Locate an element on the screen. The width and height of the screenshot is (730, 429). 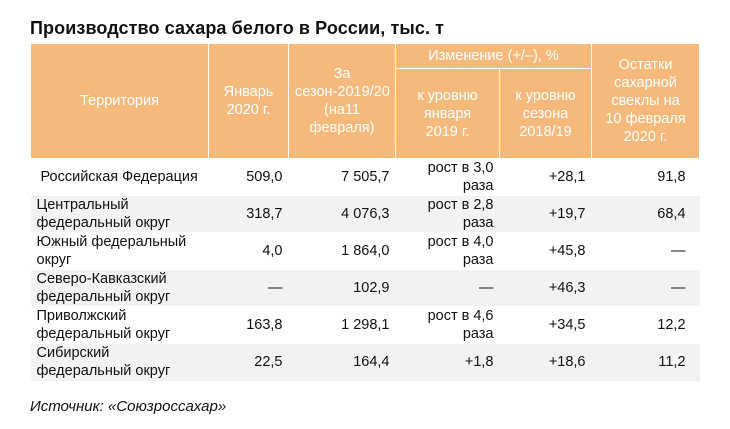
cell-remains: 12,2 is located at coordinates (645, 325).